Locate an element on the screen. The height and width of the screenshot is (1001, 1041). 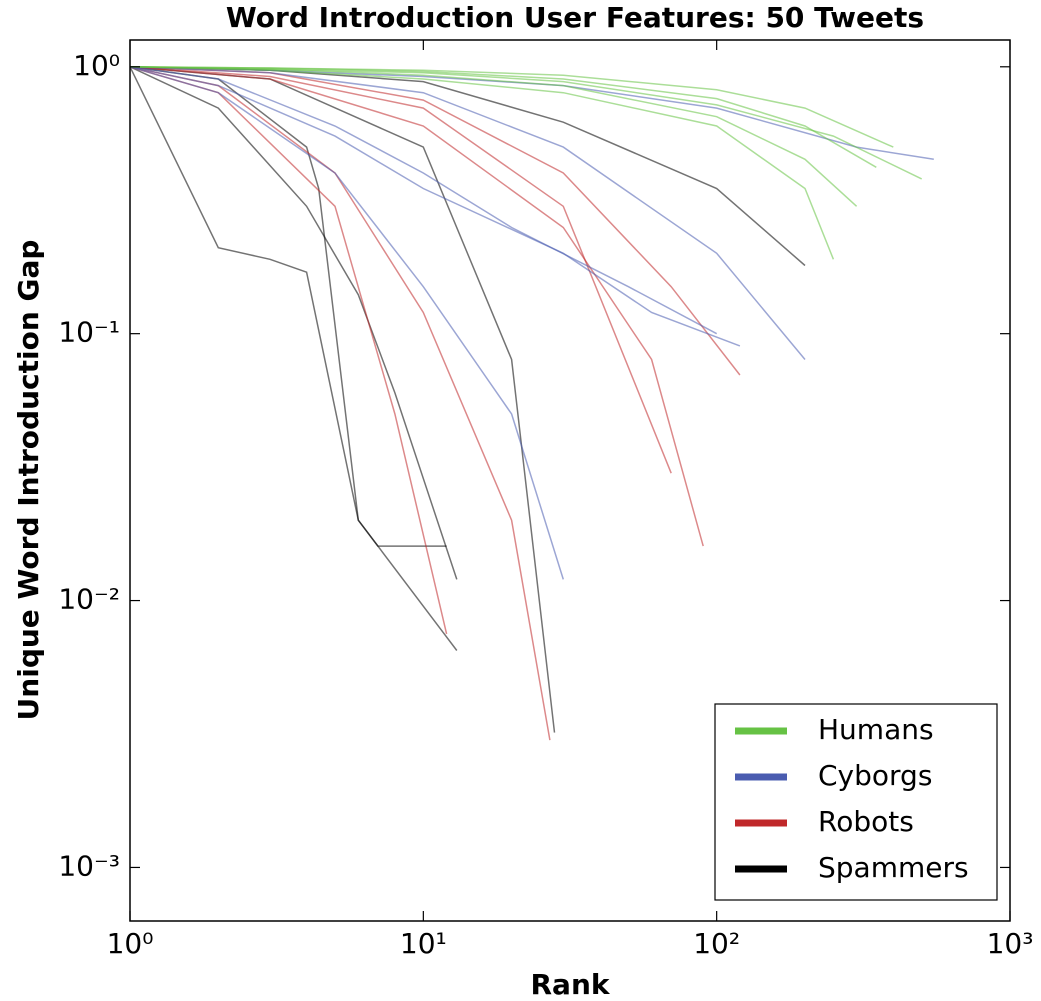
legend: Humans Cyborgs Robots Spammers is located at coordinates (856, 802).